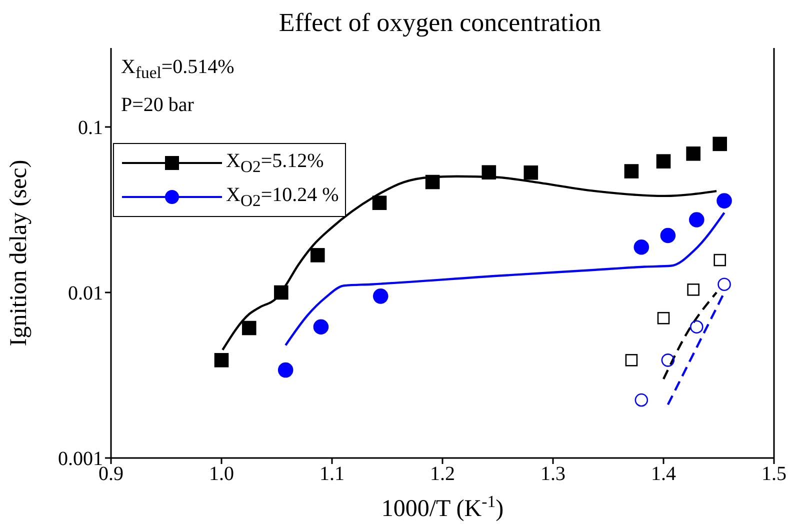 The image size is (796, 531). Describe the element at coordinates (774, 474) in the screenshot. I see `x-tick-label: 1.5` at that location.